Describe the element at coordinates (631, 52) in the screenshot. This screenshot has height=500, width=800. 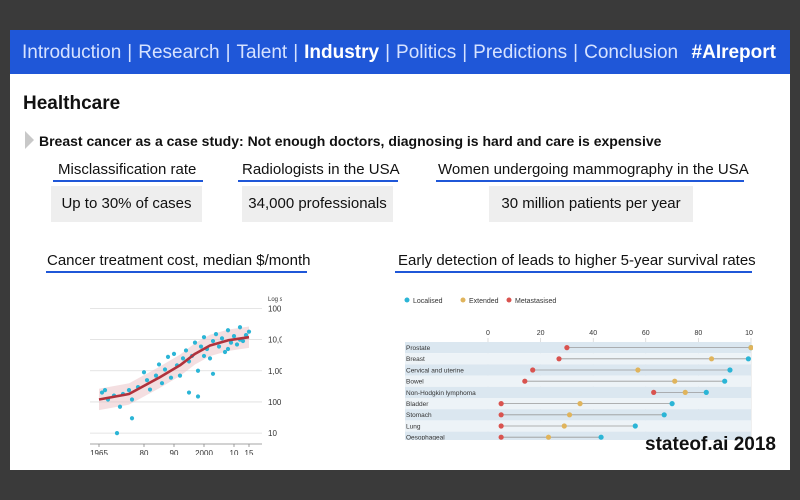
I see `nav-item-conclusion: Conclusion` at that location.